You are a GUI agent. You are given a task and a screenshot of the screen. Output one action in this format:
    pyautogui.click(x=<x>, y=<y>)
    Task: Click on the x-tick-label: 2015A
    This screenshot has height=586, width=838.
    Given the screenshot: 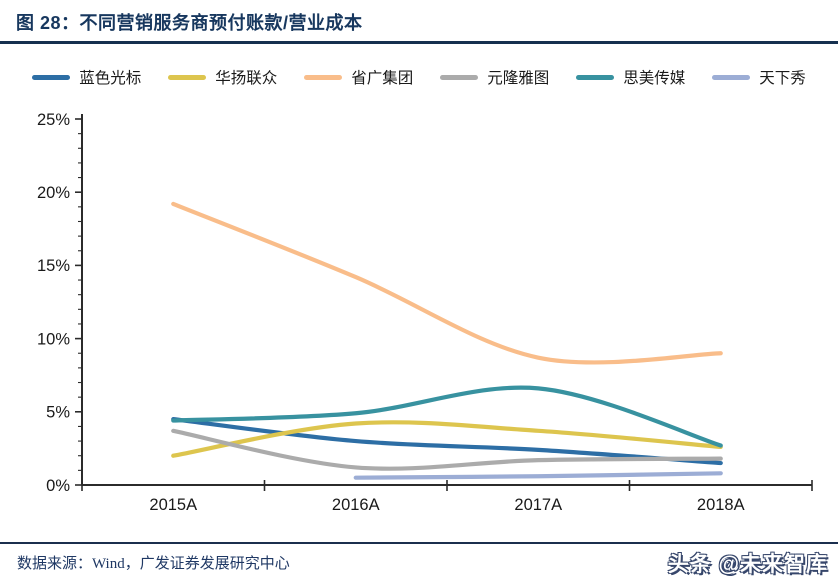 What is the action you would take?
    pyautogui.click(x=173, y=505)
    